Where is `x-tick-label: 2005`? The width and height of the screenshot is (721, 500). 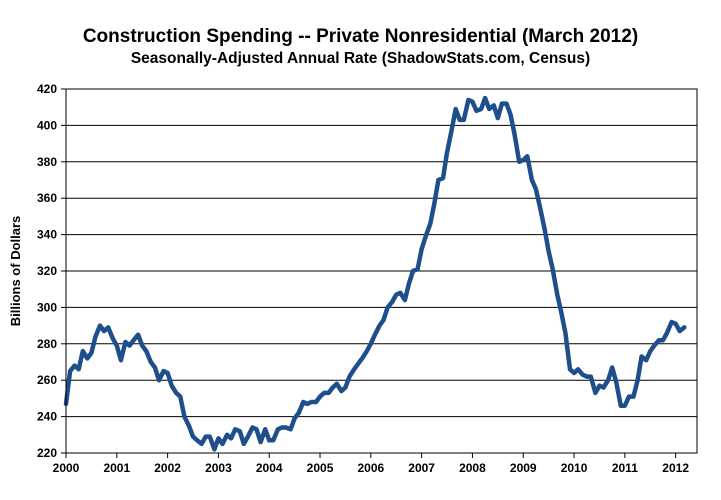
x-tick-label: 2005 is located at coordinates (320, 468).